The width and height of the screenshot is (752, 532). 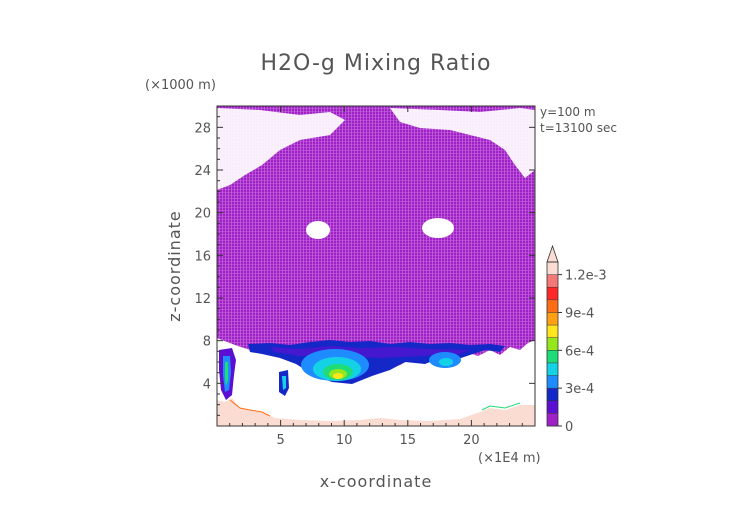 What do you see at coordinates (579, 351) in the screenshot?
I see `colorbar-tick-label: 6e-4` at bounding box center [579, 351].